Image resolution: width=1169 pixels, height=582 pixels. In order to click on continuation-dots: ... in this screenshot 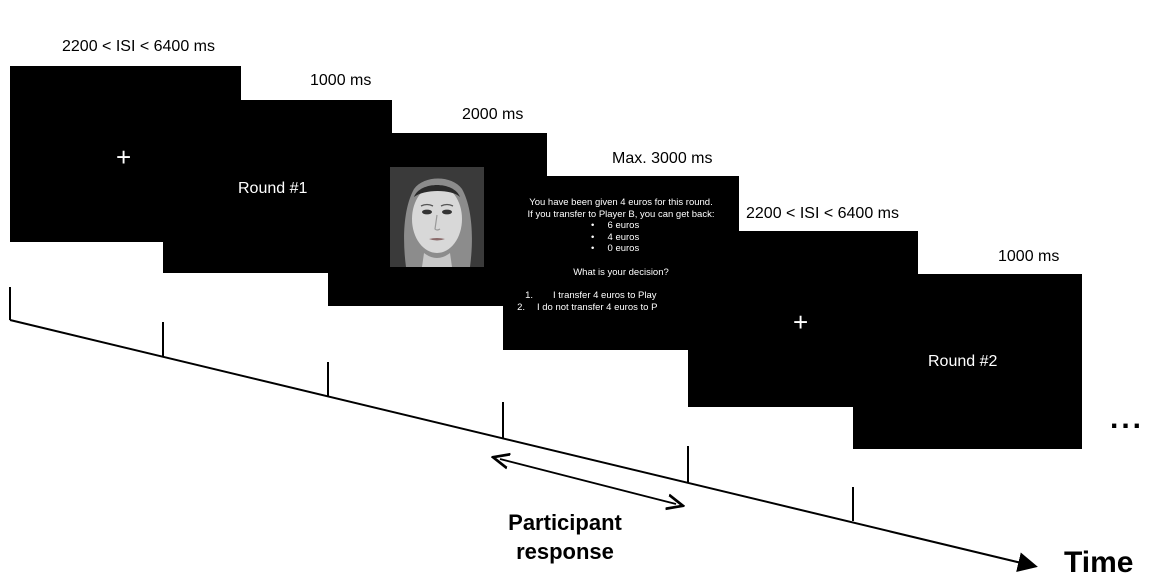, I will do `click(1127, 418)`.